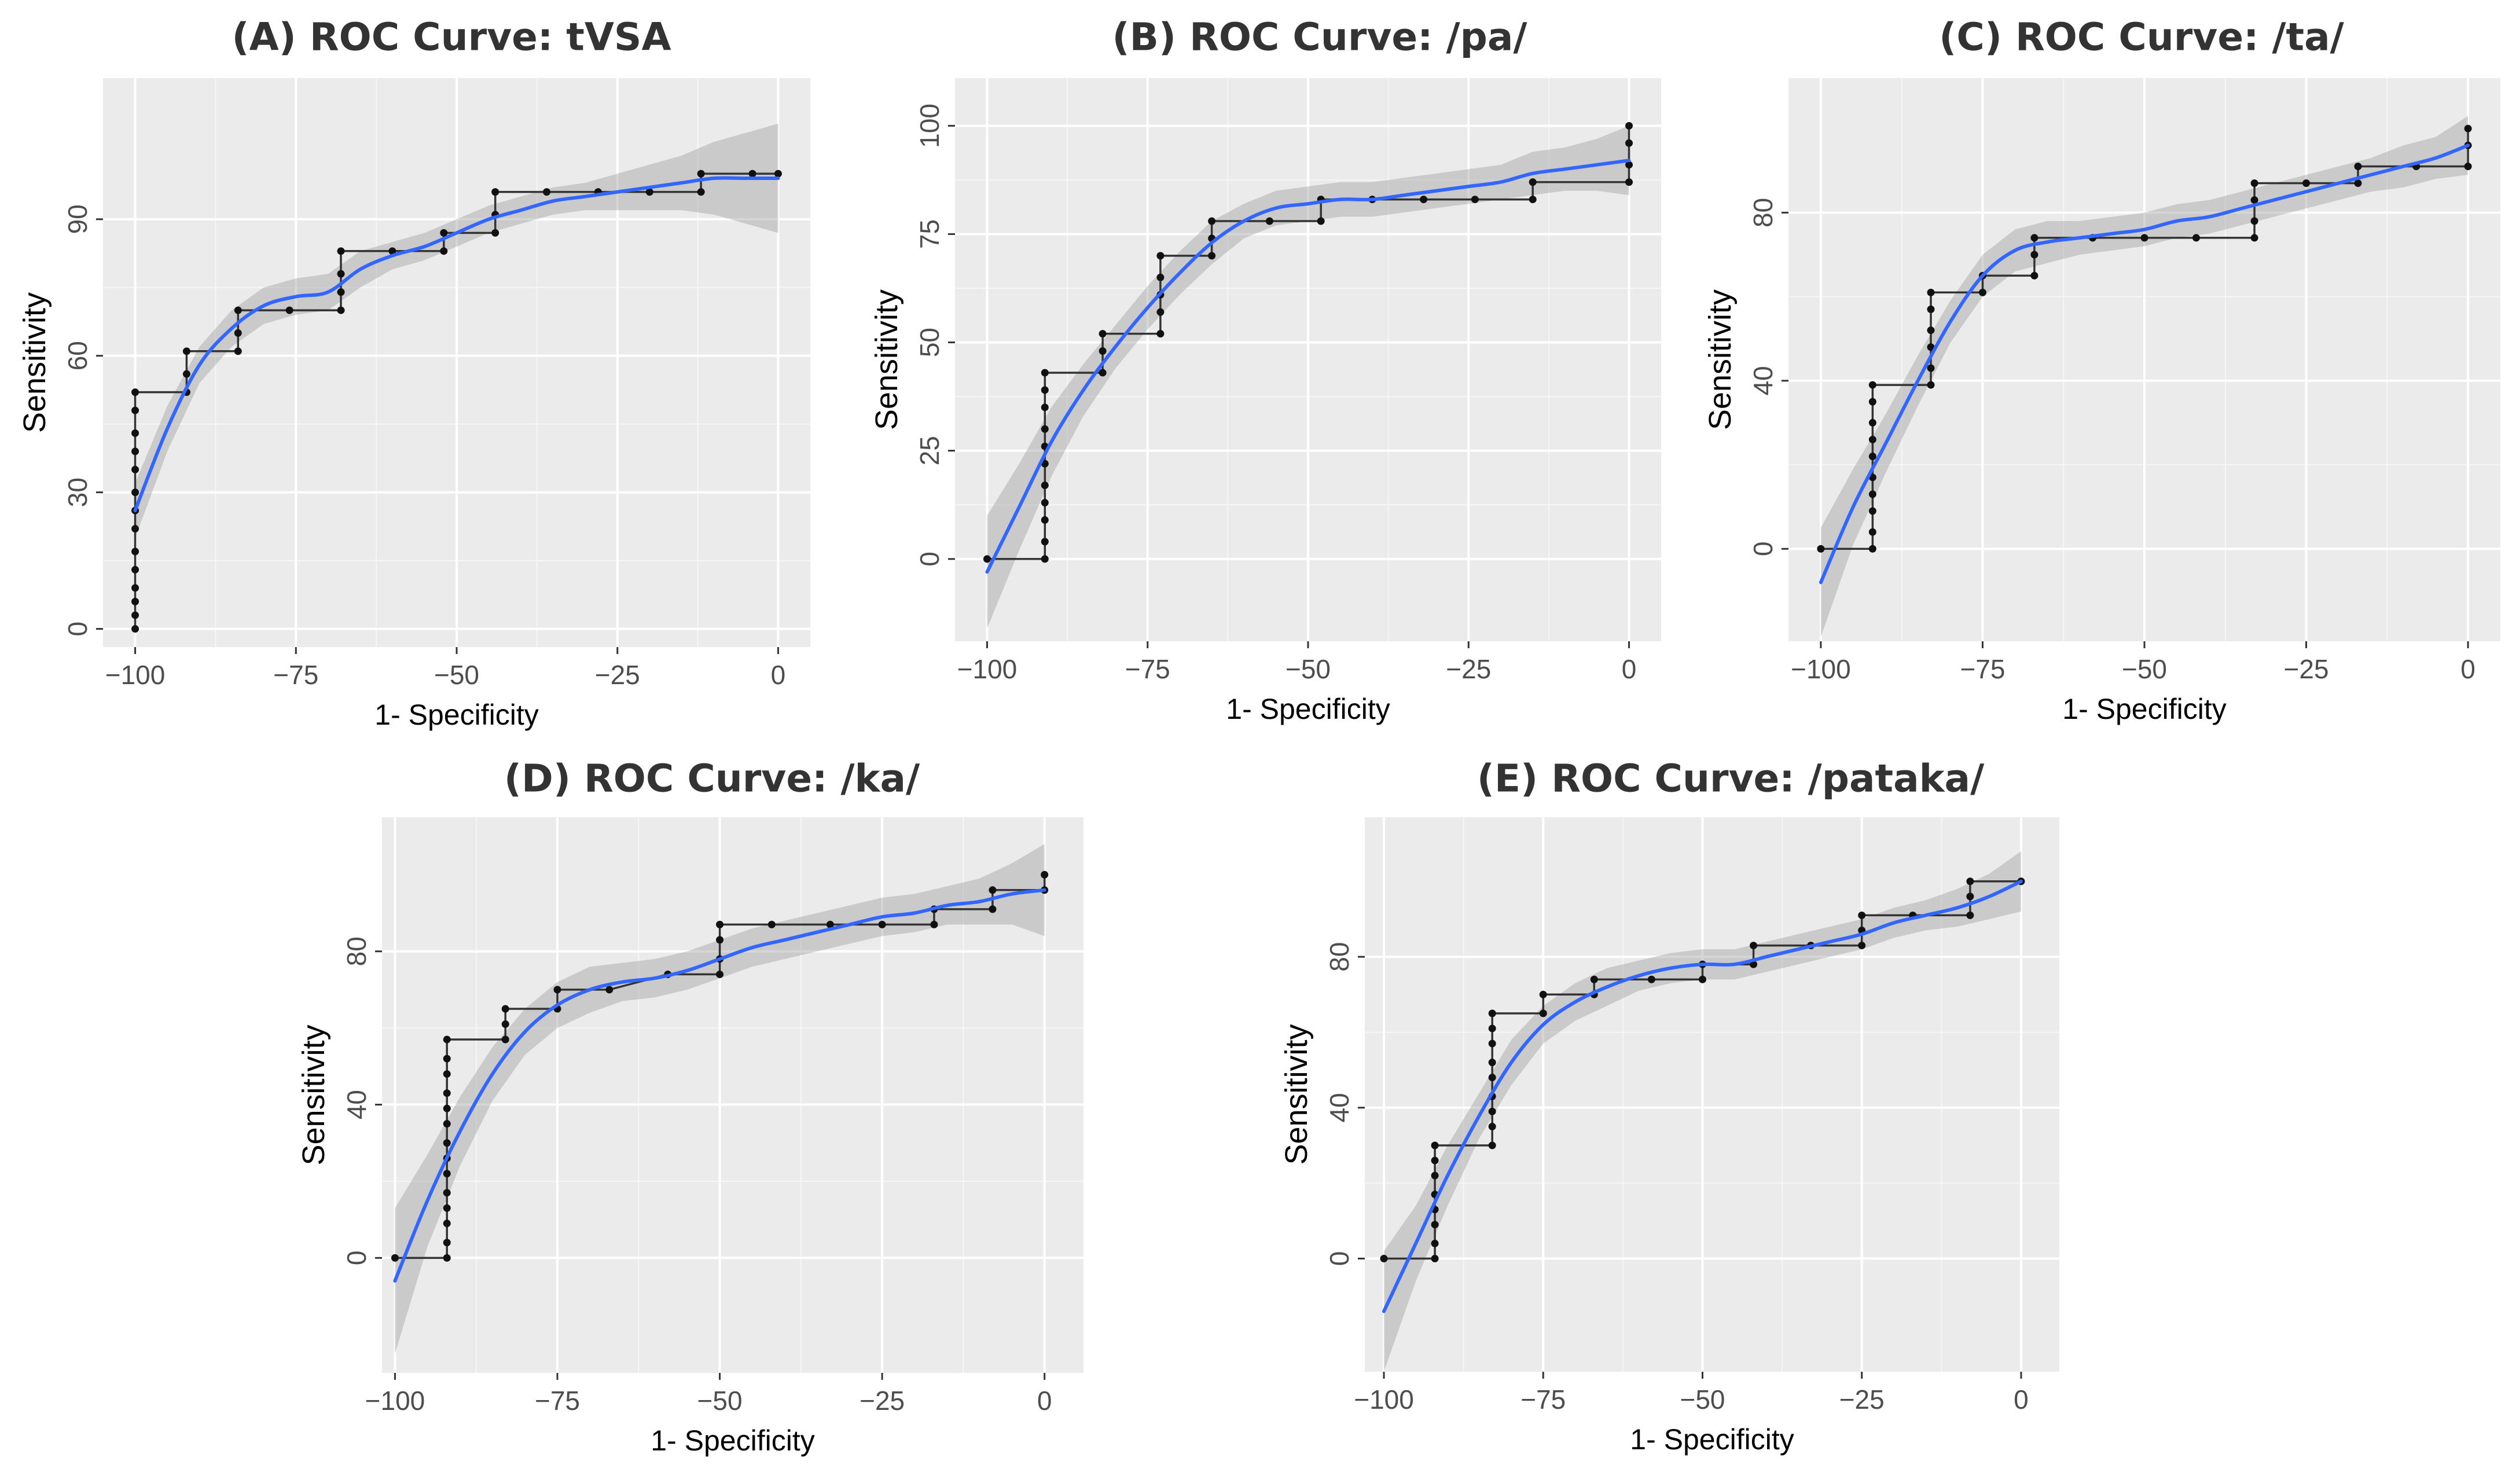  I want to click on chart-title-c: (C) ROC Curve: /ta/, so click(2141, 37).